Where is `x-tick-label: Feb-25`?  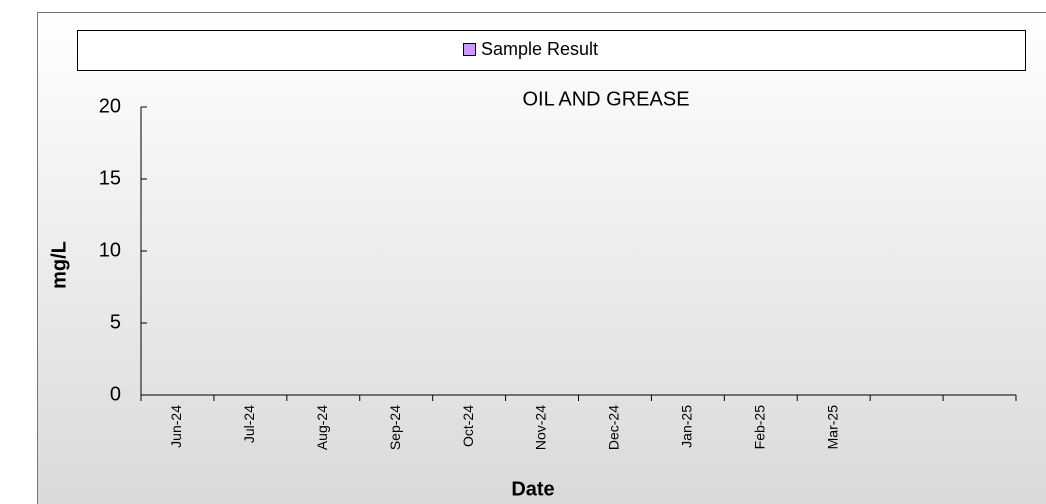
x-tick-label: Feb-25 is located at coordinates (759, 427).